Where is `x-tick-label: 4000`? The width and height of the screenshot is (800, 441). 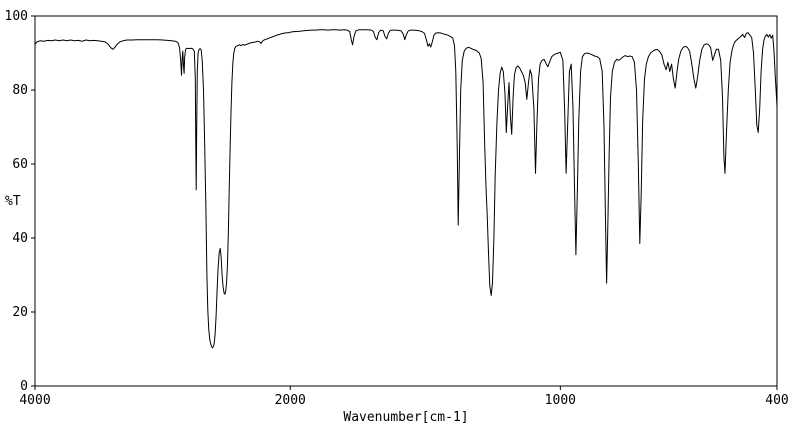 x-tick-label: 4000 is located at coordinates (34, 400).